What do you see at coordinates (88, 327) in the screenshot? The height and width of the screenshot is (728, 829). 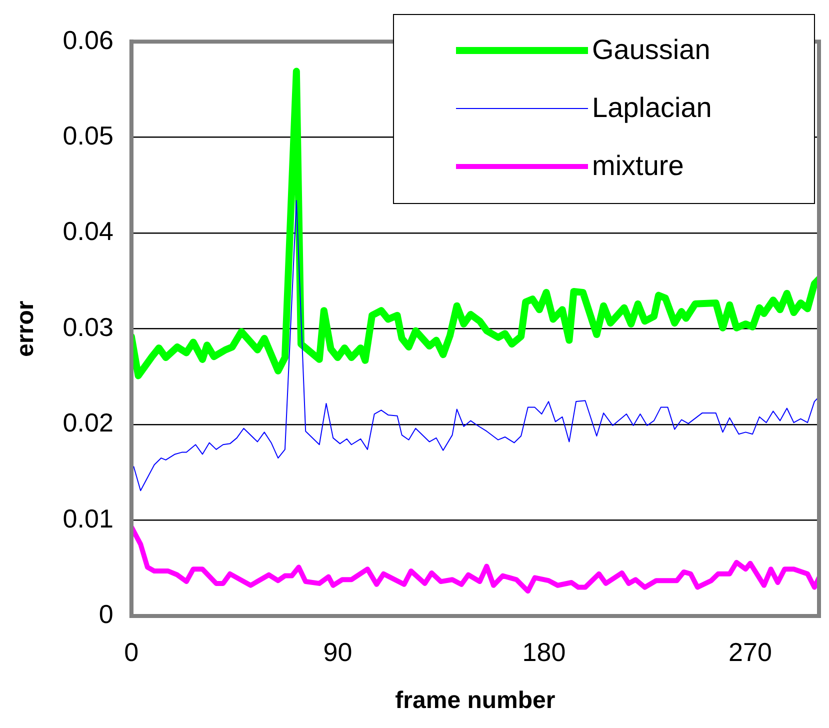 I see `y-tick-label: 0.03` at bounding box center [88, 327].